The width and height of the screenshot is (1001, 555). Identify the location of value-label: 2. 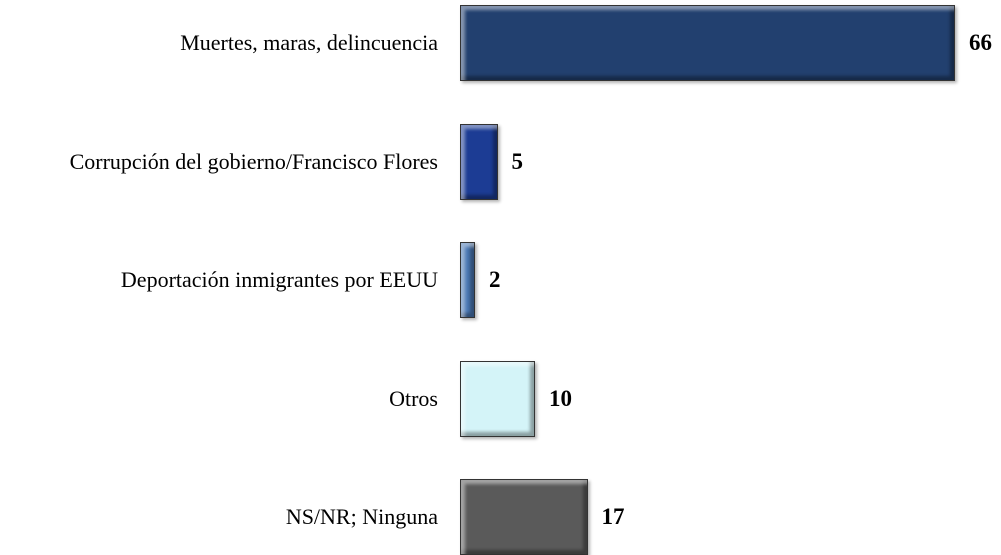
(495, 279).